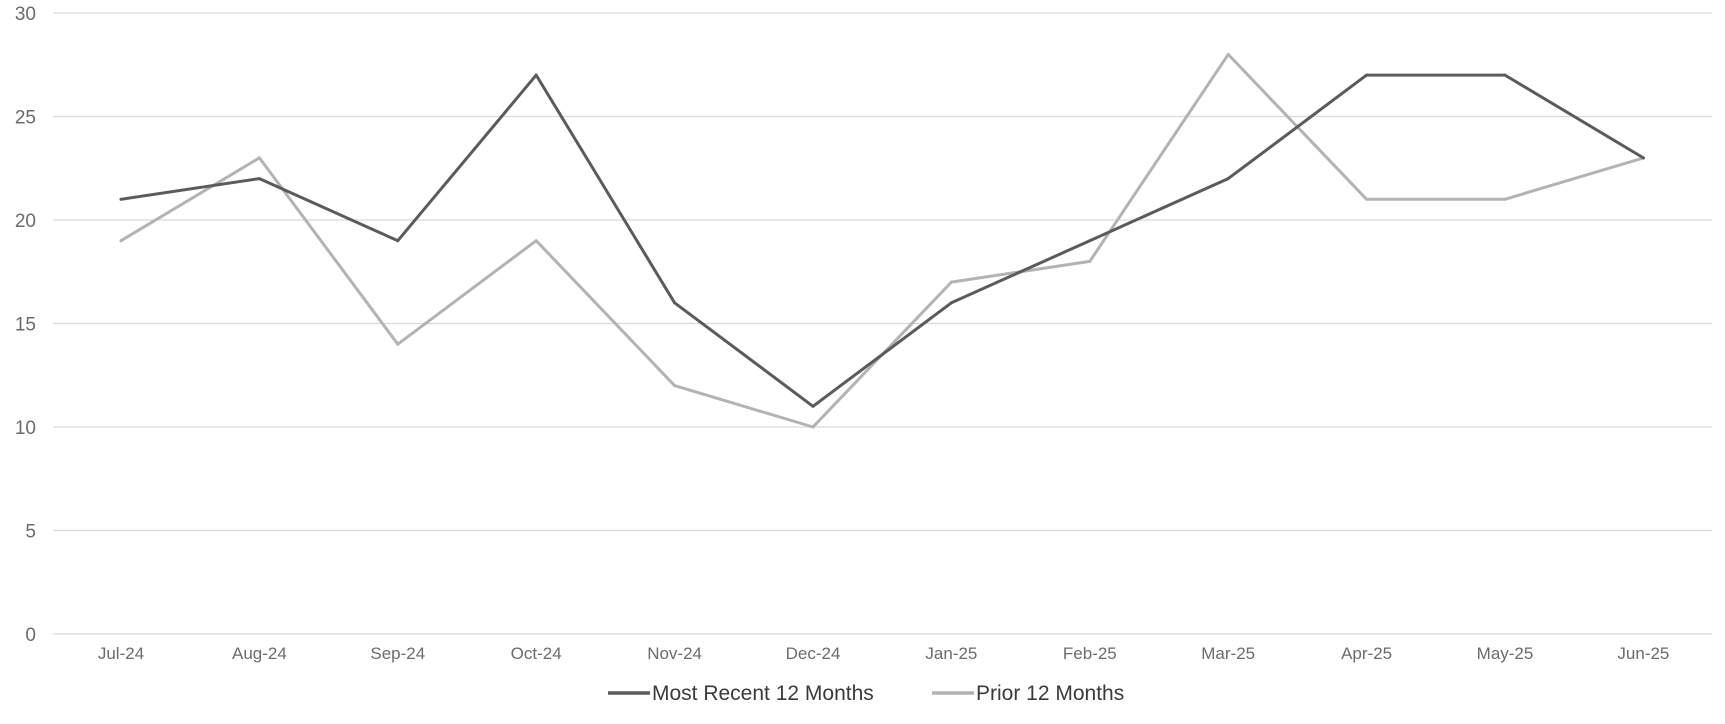 This screenshot has height=724, width=1725. I want to click on x-tick-label: Feb-25, so click(1090, 653).